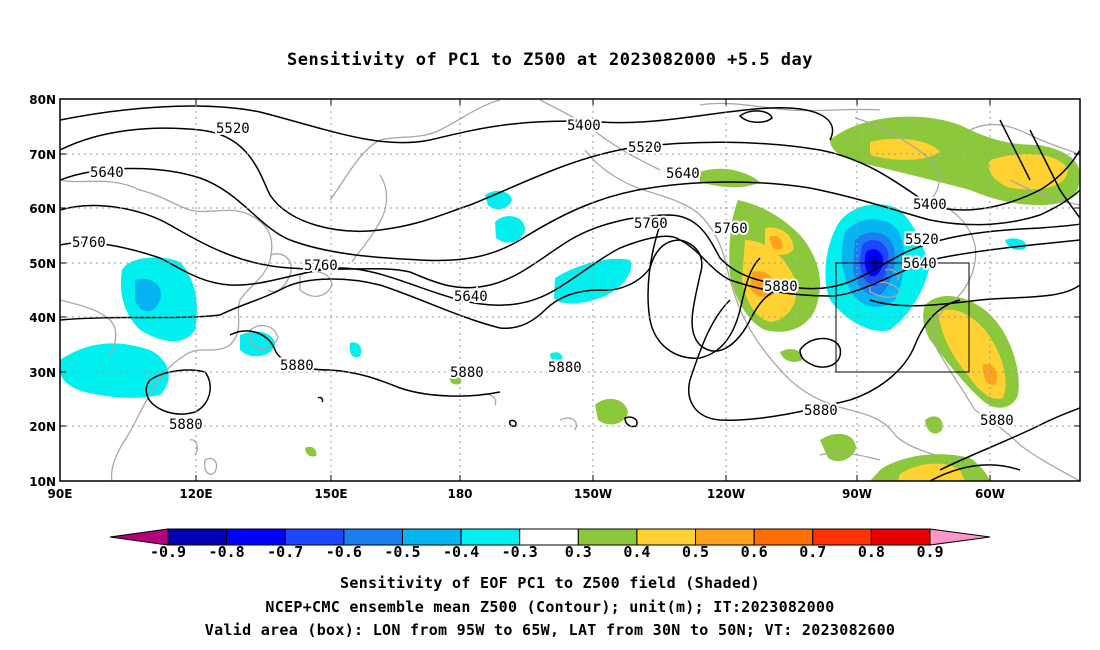 The width and height of the screenshot is (1100, 650). Describe the element at coordinates (726, 494) in the screenshot. I see `lon-label: 120W` at that location.